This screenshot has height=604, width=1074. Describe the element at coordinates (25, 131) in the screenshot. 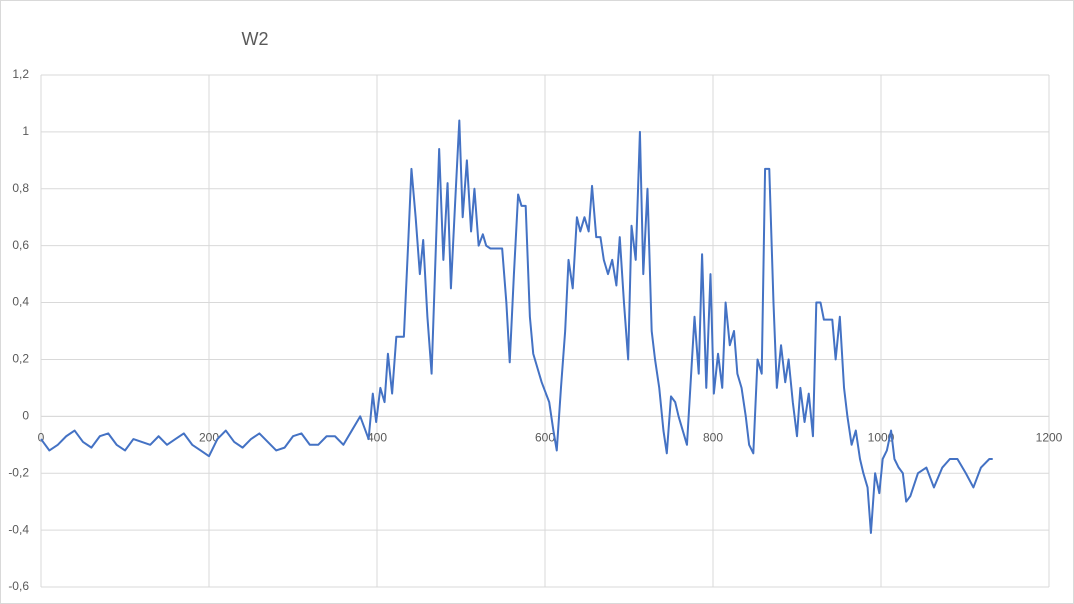

I see `y-tick-label: 1` at that location.